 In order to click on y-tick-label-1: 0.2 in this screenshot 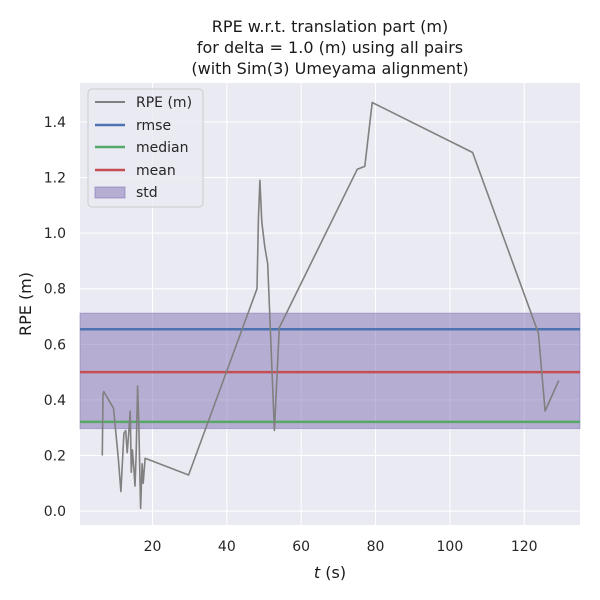, I will do `click(55, 457)`.